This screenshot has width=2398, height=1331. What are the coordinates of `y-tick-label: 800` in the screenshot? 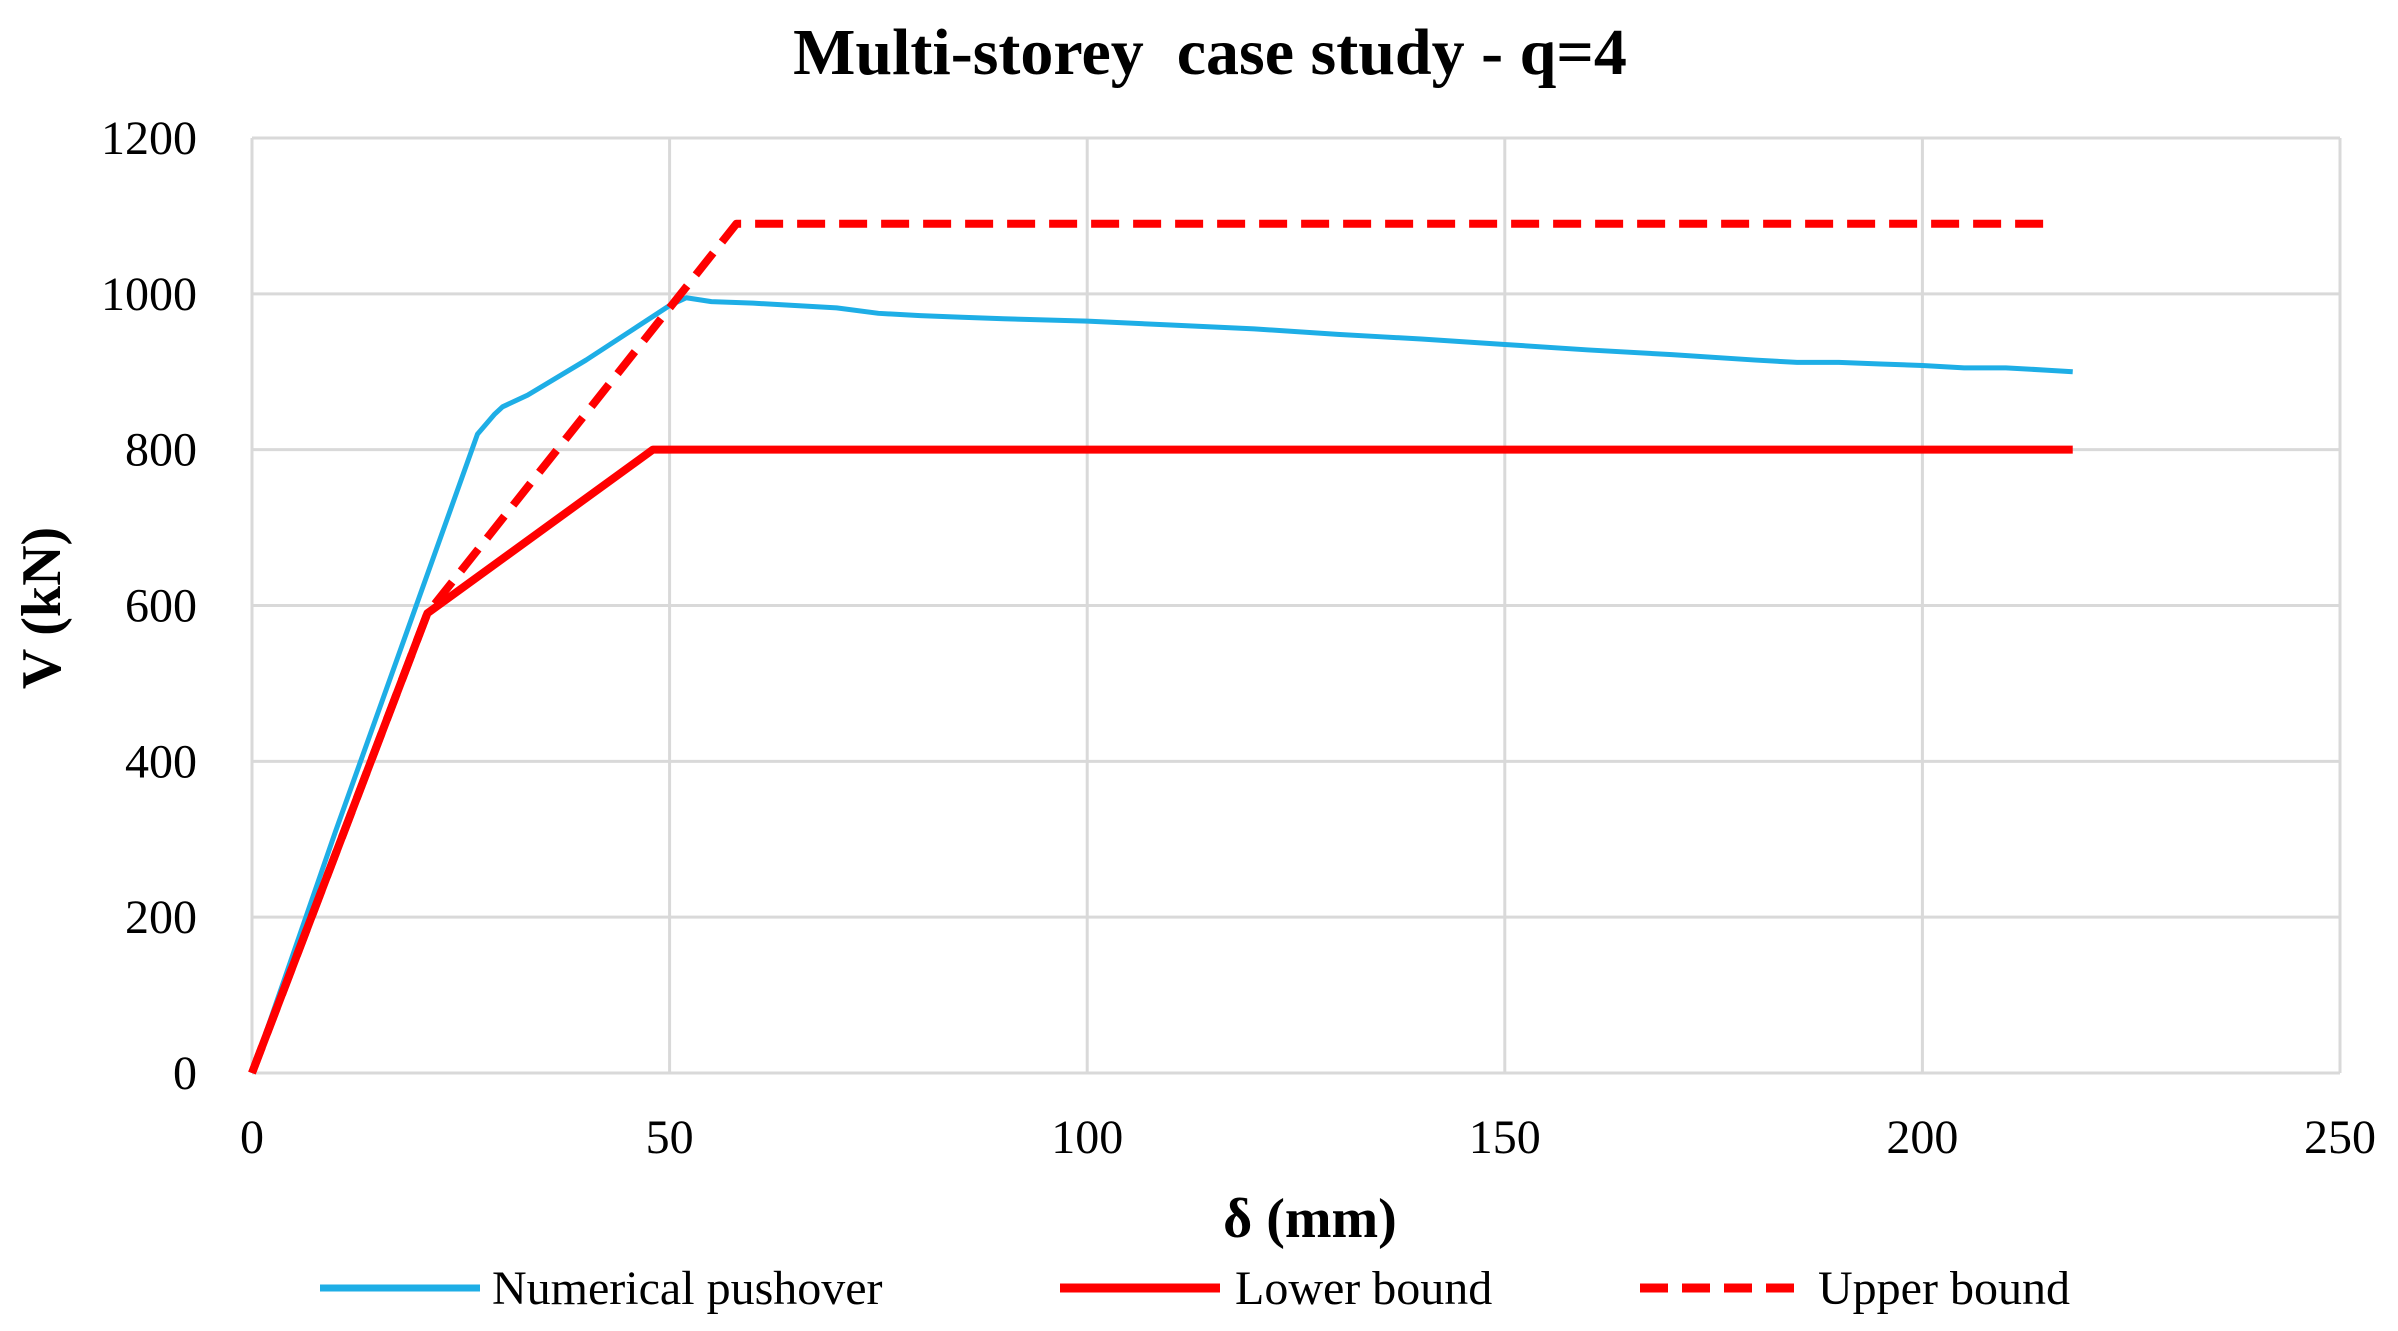 It's located at (161, 450).